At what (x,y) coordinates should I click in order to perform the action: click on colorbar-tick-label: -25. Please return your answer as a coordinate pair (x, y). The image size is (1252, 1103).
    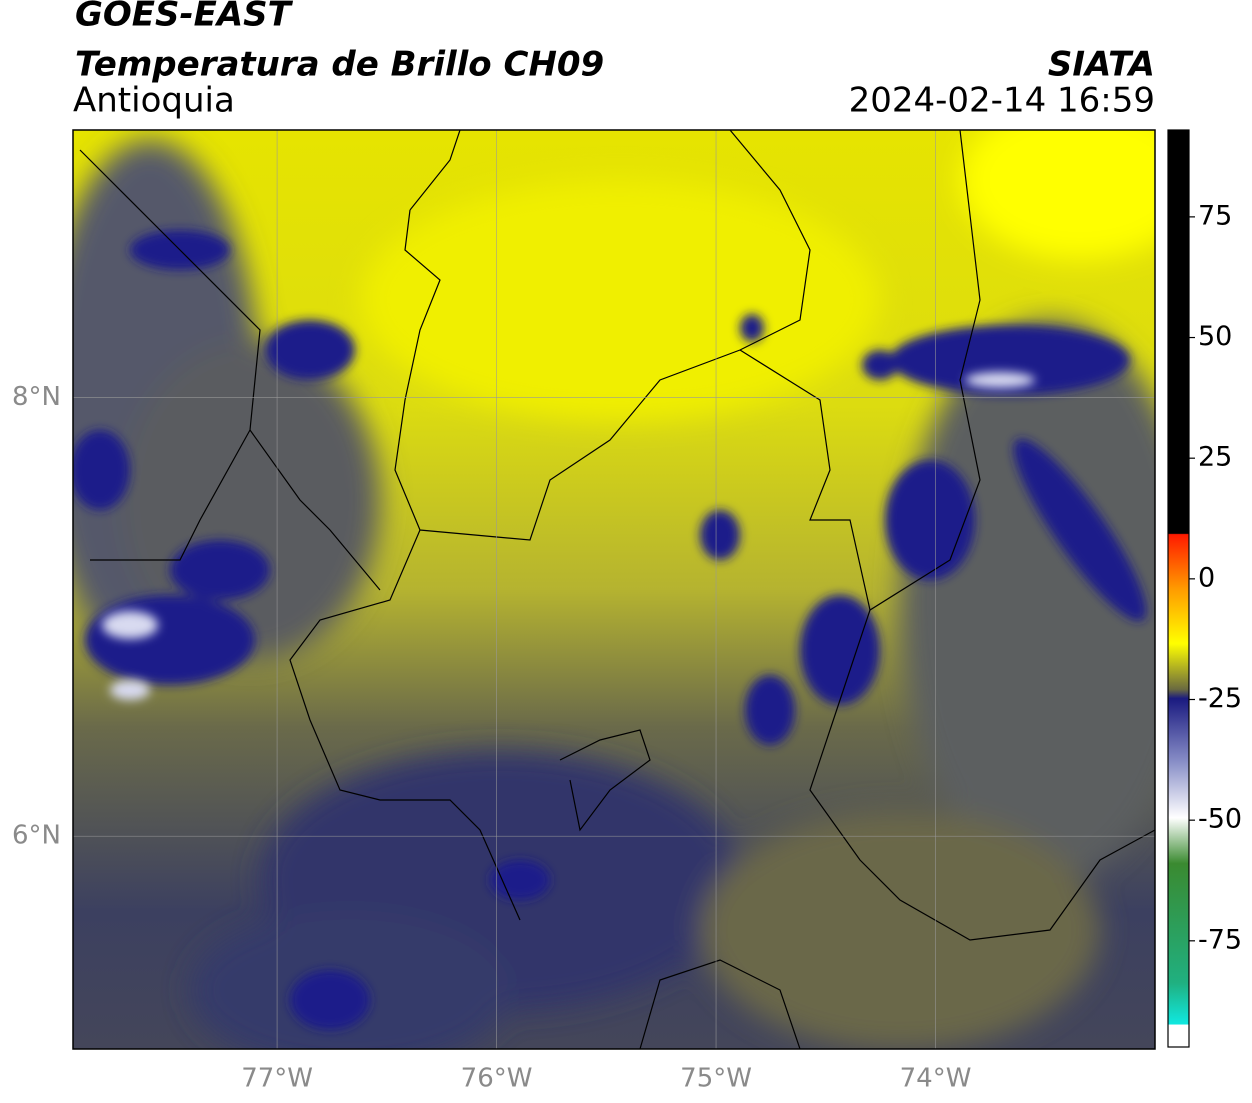
    Looking at the image, I should click on (1220, 698).